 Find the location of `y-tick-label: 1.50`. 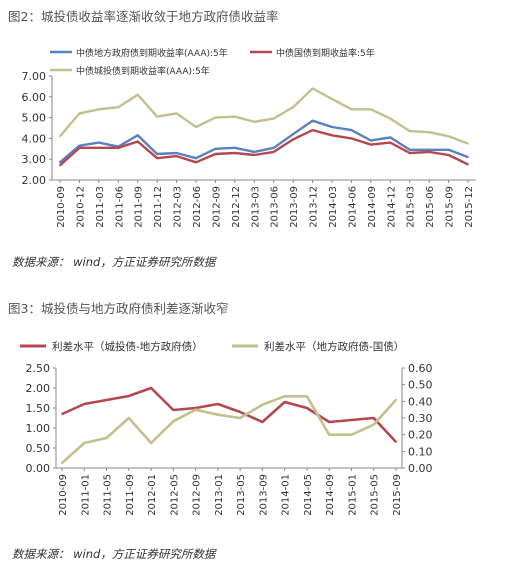

y-tick-label: 1.50 is located at coordinates (38, 408).